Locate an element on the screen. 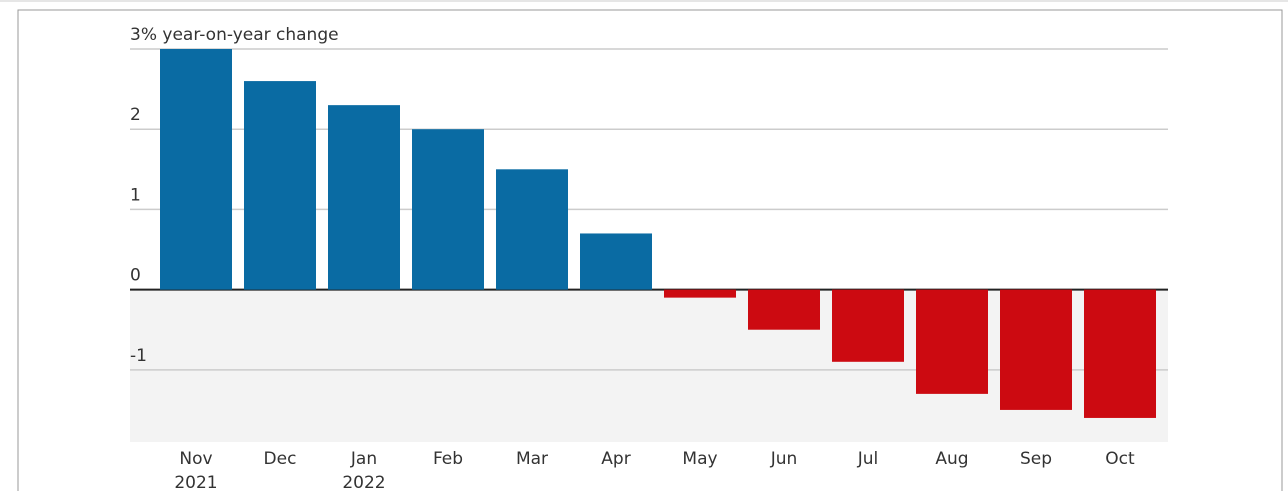 This screenshot has width=1288, height=491. x-tick-label: Dec is located at coordinates (280, 459).